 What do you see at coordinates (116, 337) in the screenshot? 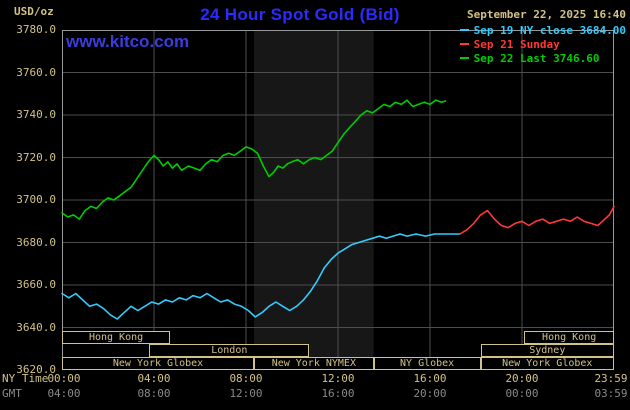
I see `session-box-hong-kong-early: Hong Kong` at bounding box center [116, 337].